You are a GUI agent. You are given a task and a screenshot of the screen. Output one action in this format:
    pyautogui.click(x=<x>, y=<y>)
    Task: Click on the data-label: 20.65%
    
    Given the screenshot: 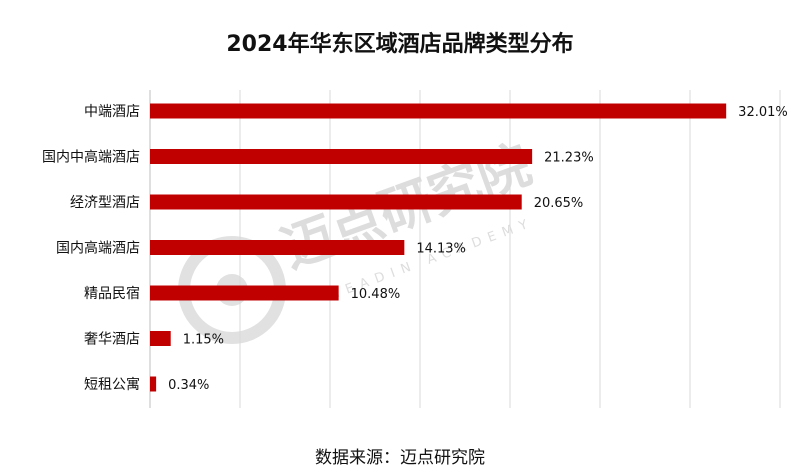 What is the action you would take?
    pyautogui.click(x=559, y=203)
    